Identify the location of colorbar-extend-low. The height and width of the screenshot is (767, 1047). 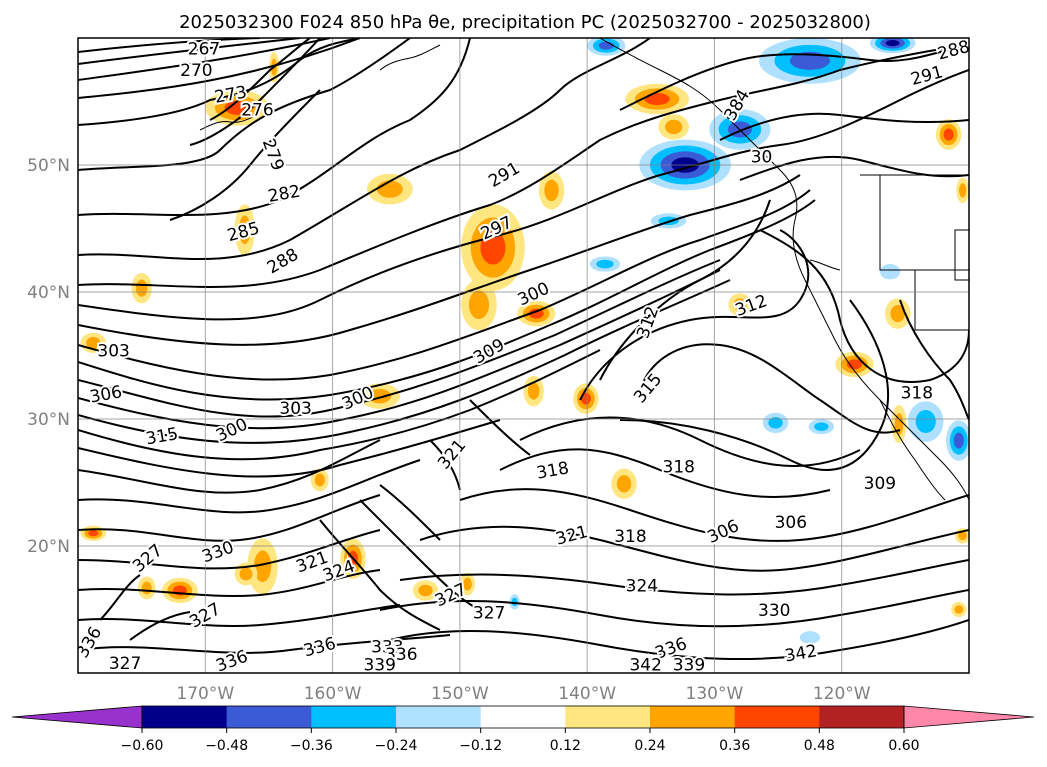
(77, 717).